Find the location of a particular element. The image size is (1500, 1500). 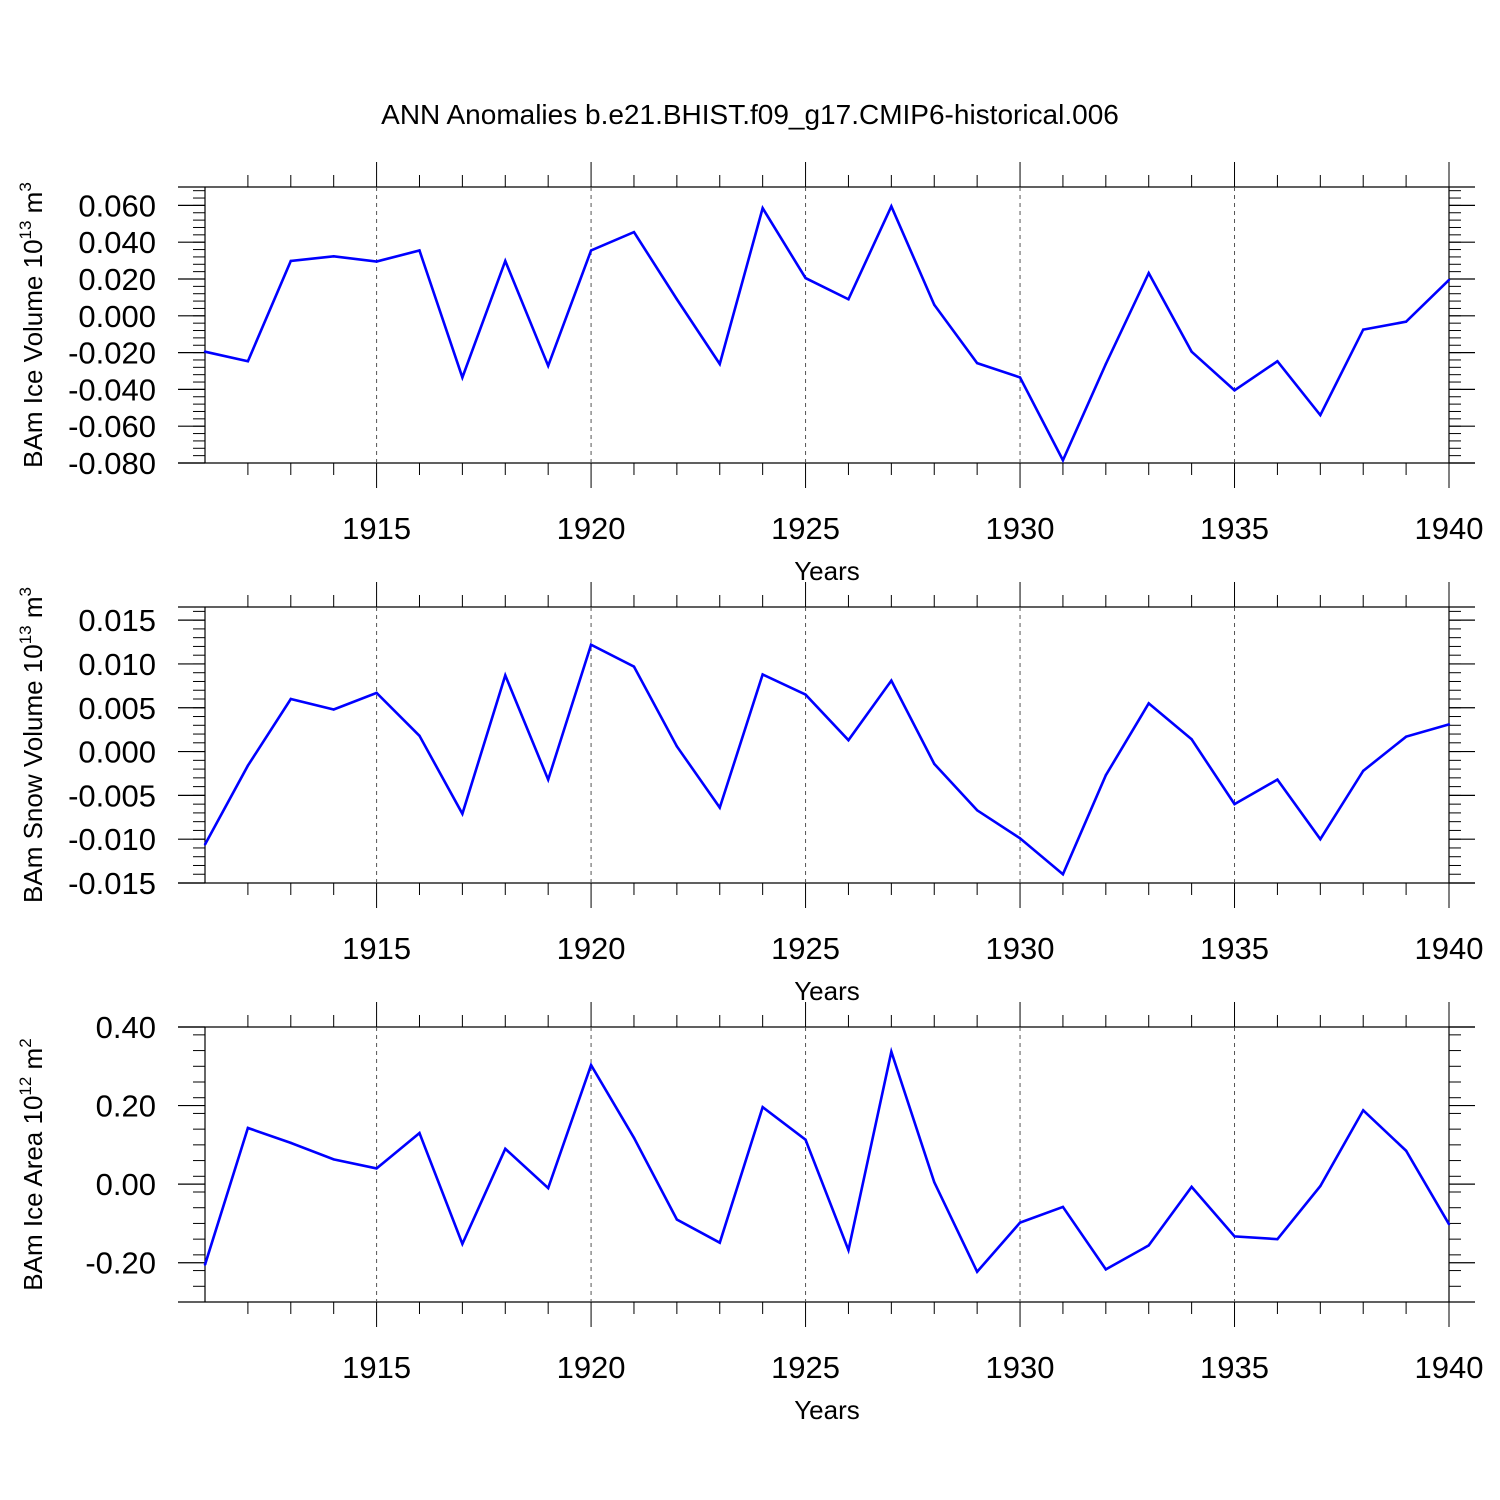

y-tick-label: 0.010 is located at coordinates (117, 664).